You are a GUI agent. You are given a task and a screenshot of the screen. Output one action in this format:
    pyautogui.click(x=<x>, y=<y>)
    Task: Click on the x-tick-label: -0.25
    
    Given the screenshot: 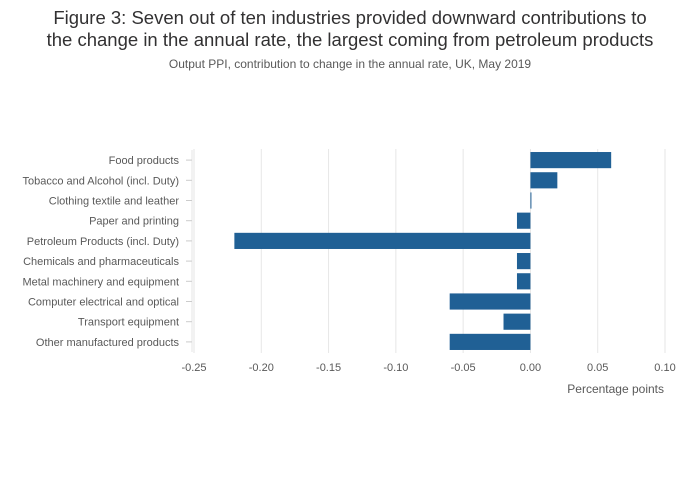 What is the action you would take?
    pyautogui.click(x=193, y=368)
    